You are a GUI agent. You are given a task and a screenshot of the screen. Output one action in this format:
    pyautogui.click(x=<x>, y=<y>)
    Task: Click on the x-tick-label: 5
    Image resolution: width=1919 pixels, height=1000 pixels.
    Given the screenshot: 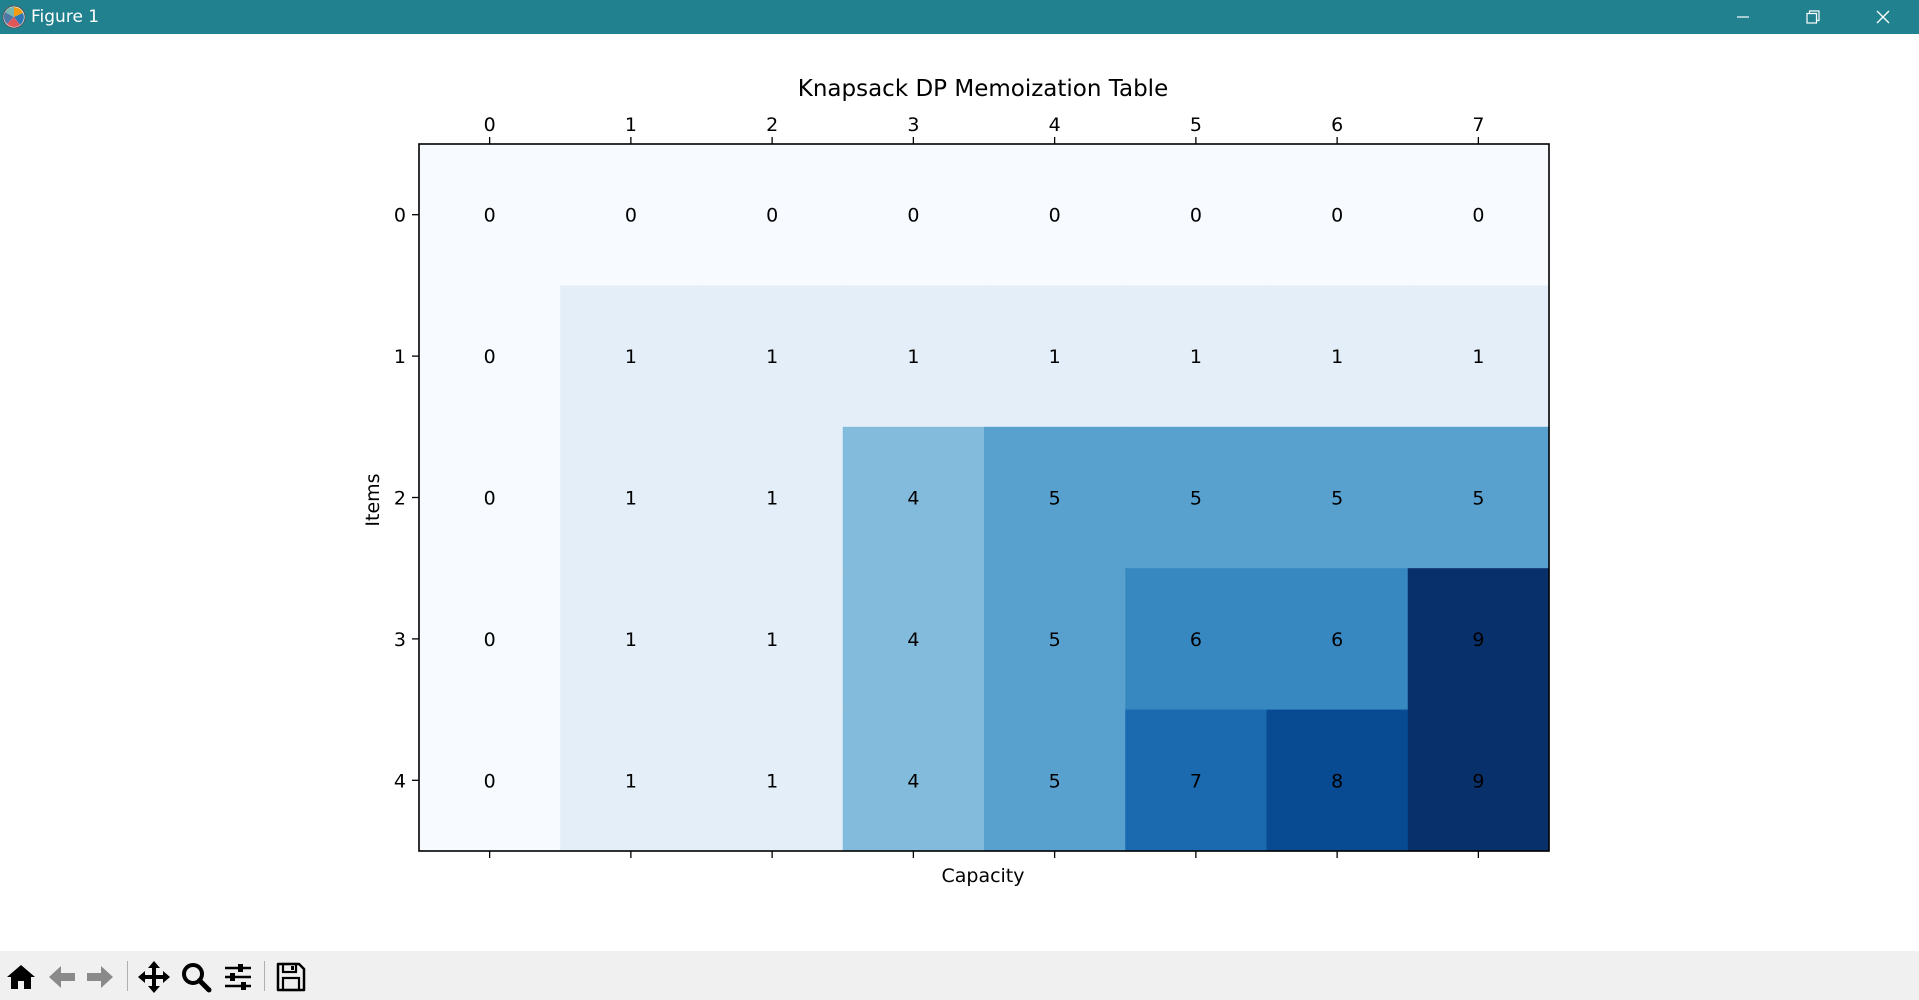 What is the action you would take?
    pyautogui.click(x=1196, y=125)
    